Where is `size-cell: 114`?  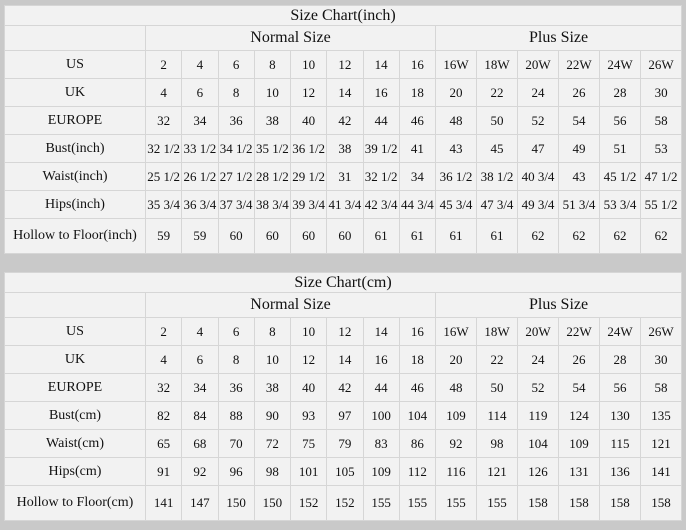
size-cell: 114 is located at coordinates (497, 415).